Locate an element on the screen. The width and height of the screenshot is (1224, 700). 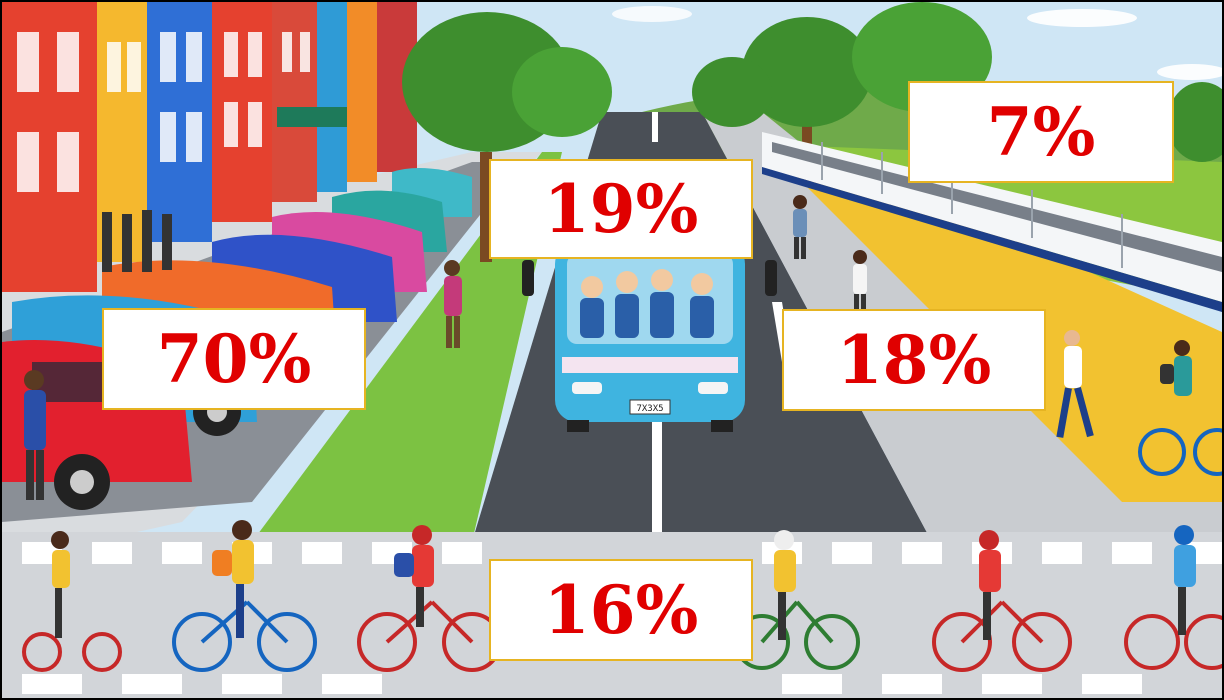
walk-share-label: 18% is located at coordinates (914, 360).